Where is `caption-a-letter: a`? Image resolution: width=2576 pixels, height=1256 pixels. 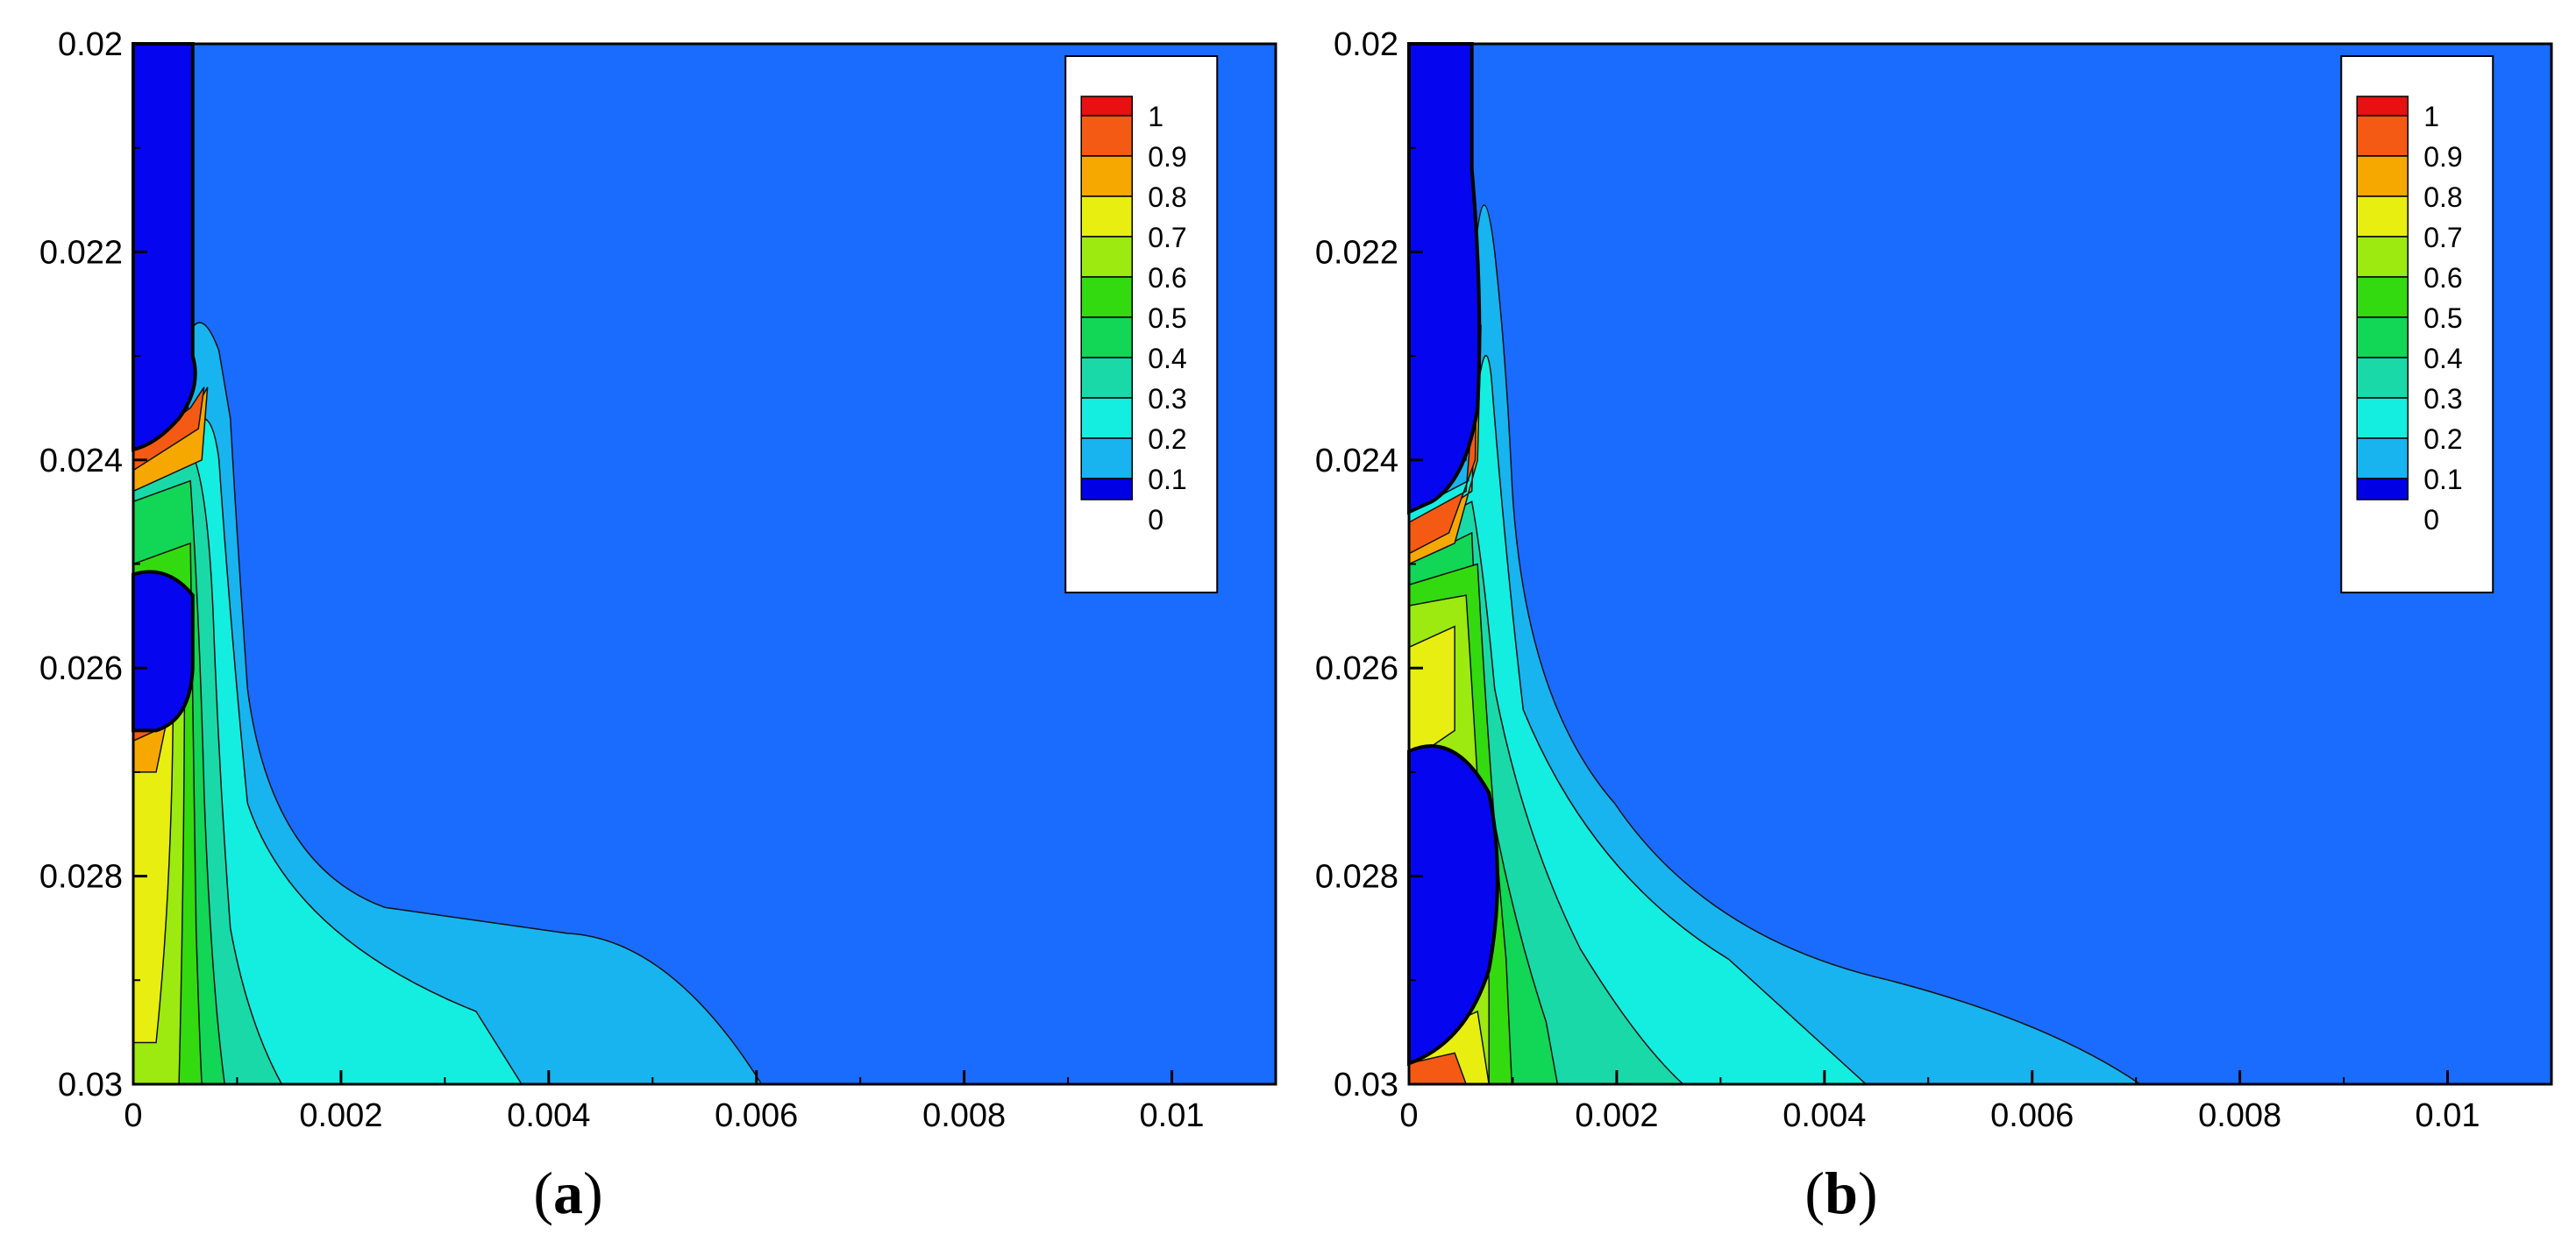 caption-a-letter: a is located at coordinates (568, 1193).